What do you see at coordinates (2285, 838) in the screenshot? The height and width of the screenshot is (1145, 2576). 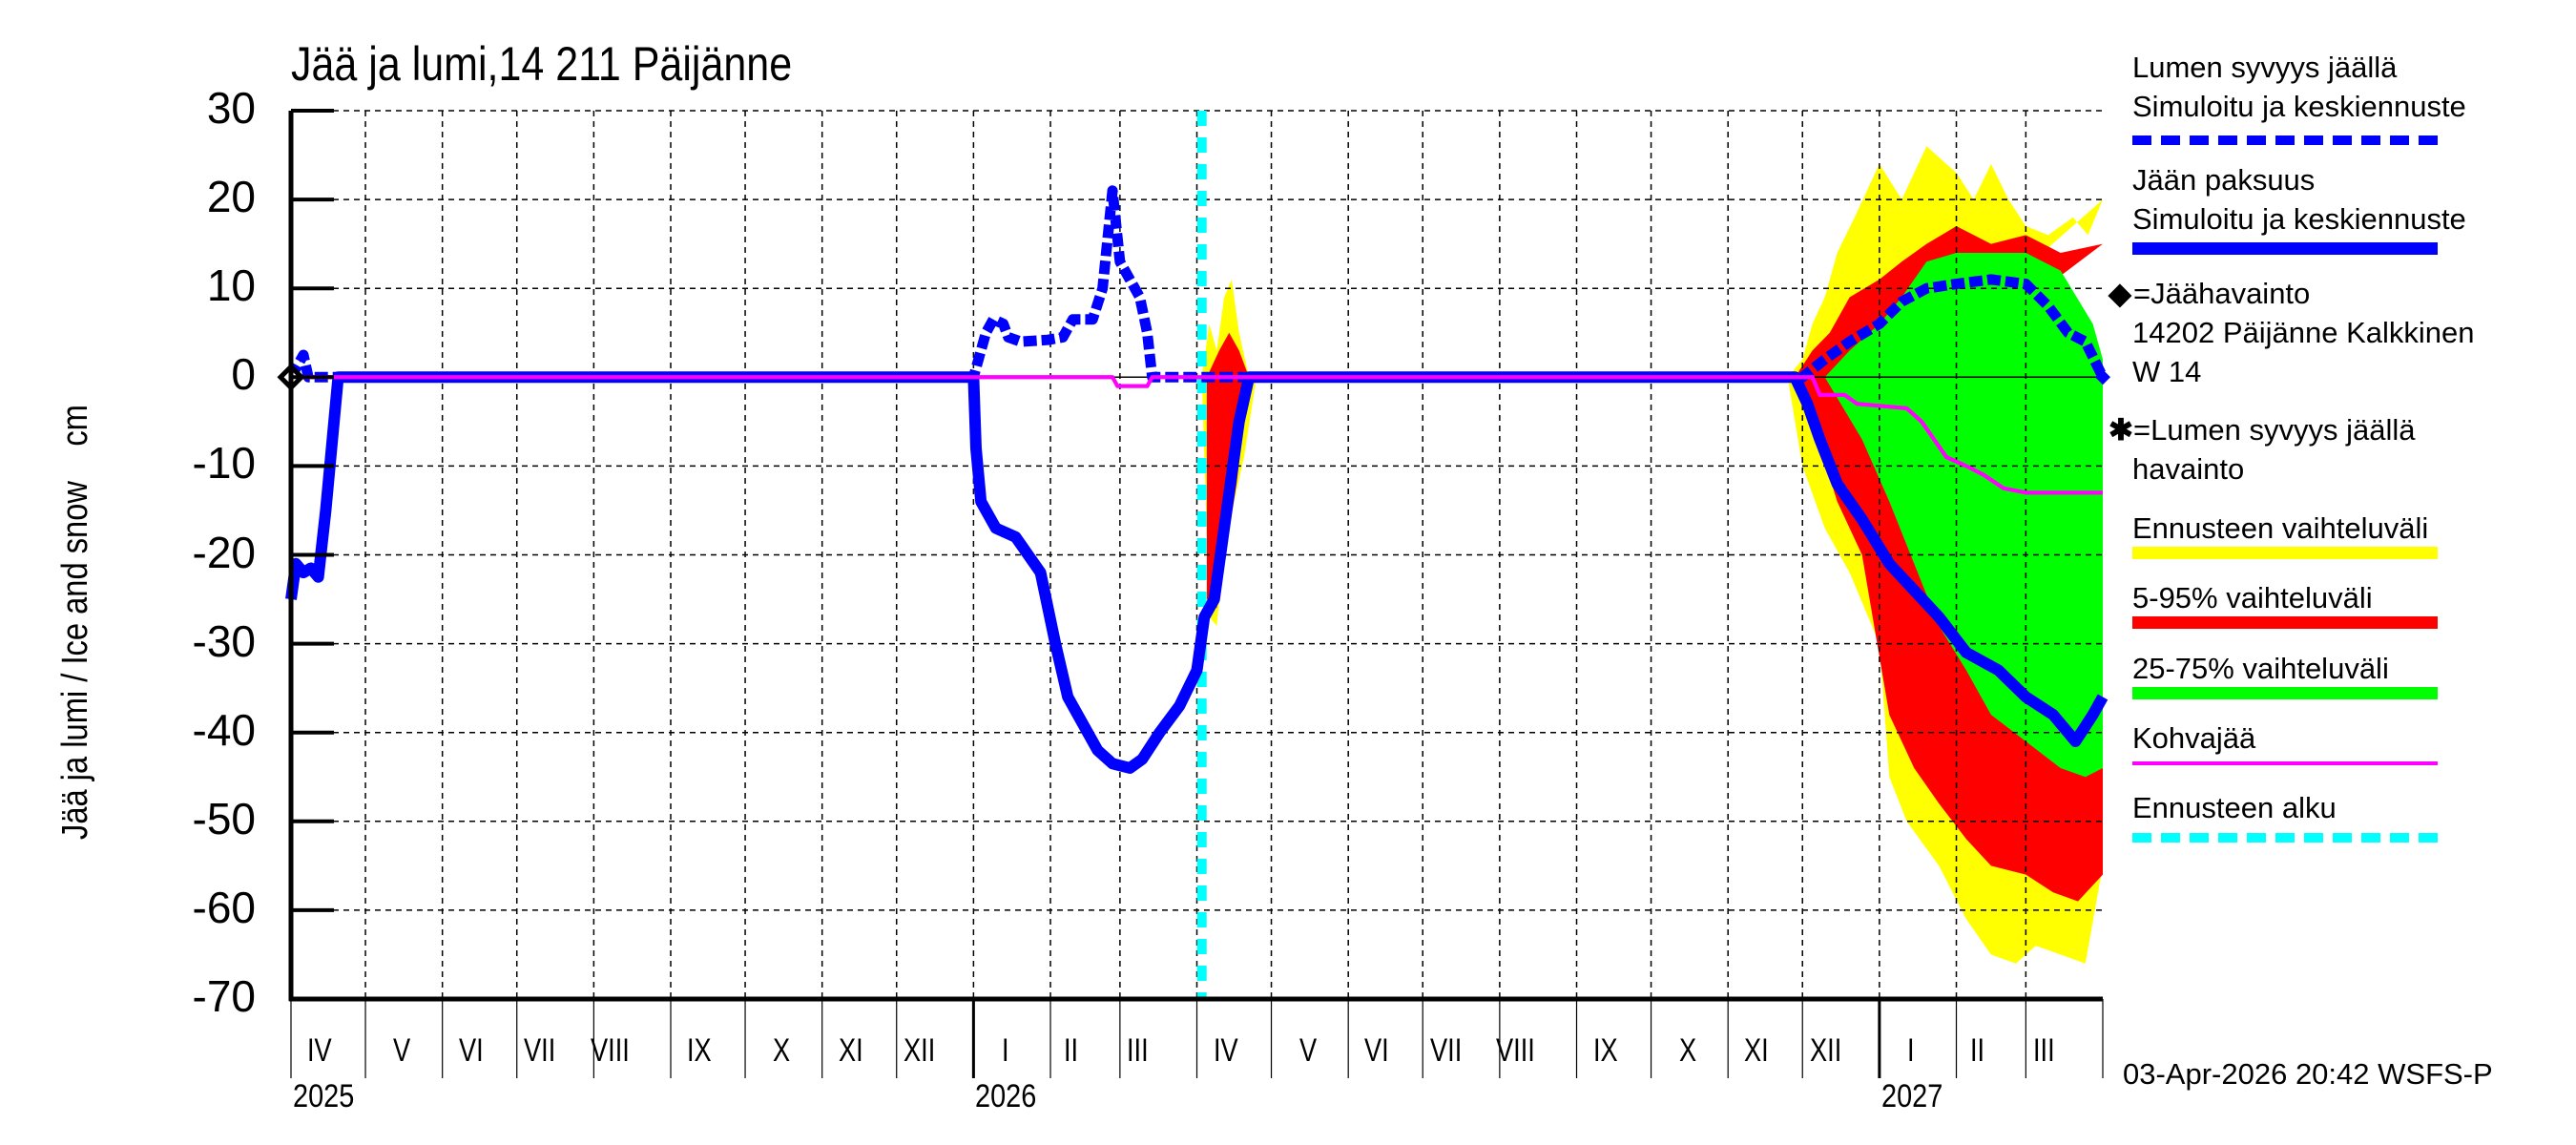 I see `legend-forecast-start-swatch` at bounding box center [2285, 838].